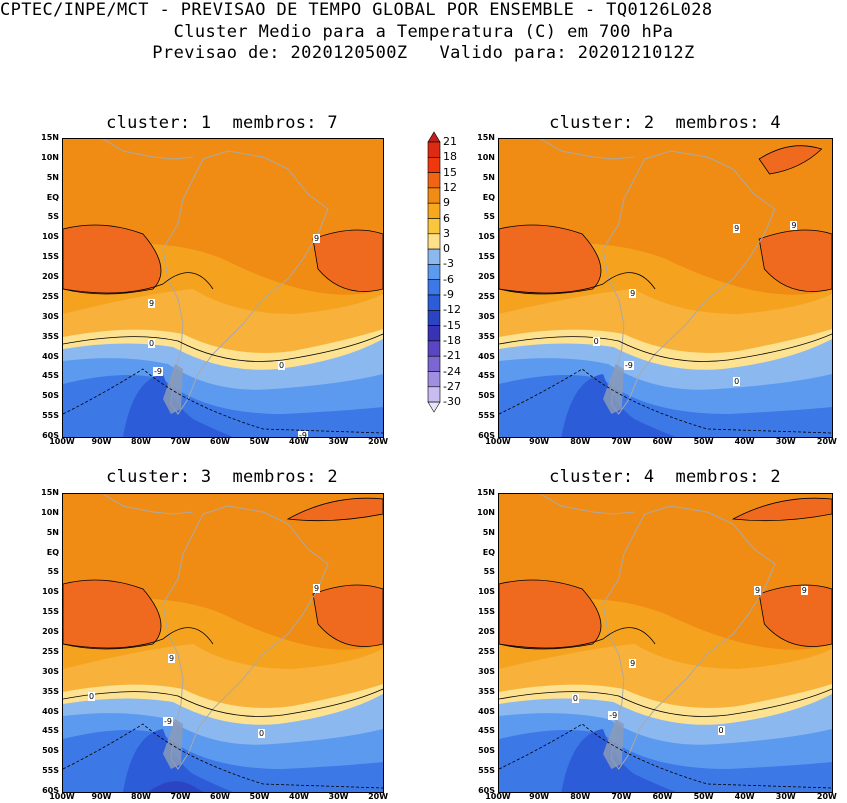 The width and height of the screenshot is (847, 803). What do you see at coordinates (450, 141) in the screenshot?
I see `colorbar-level-label: 21` at bounding box center [450, 141].